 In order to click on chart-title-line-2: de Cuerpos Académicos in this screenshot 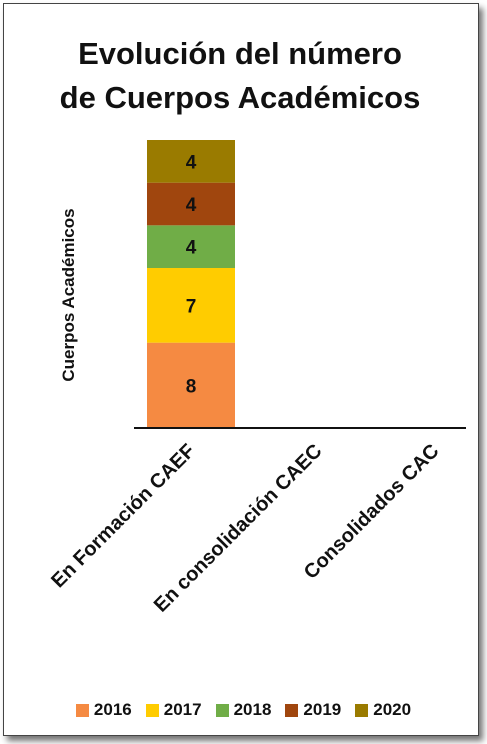, I will do `click(240, 97)`.